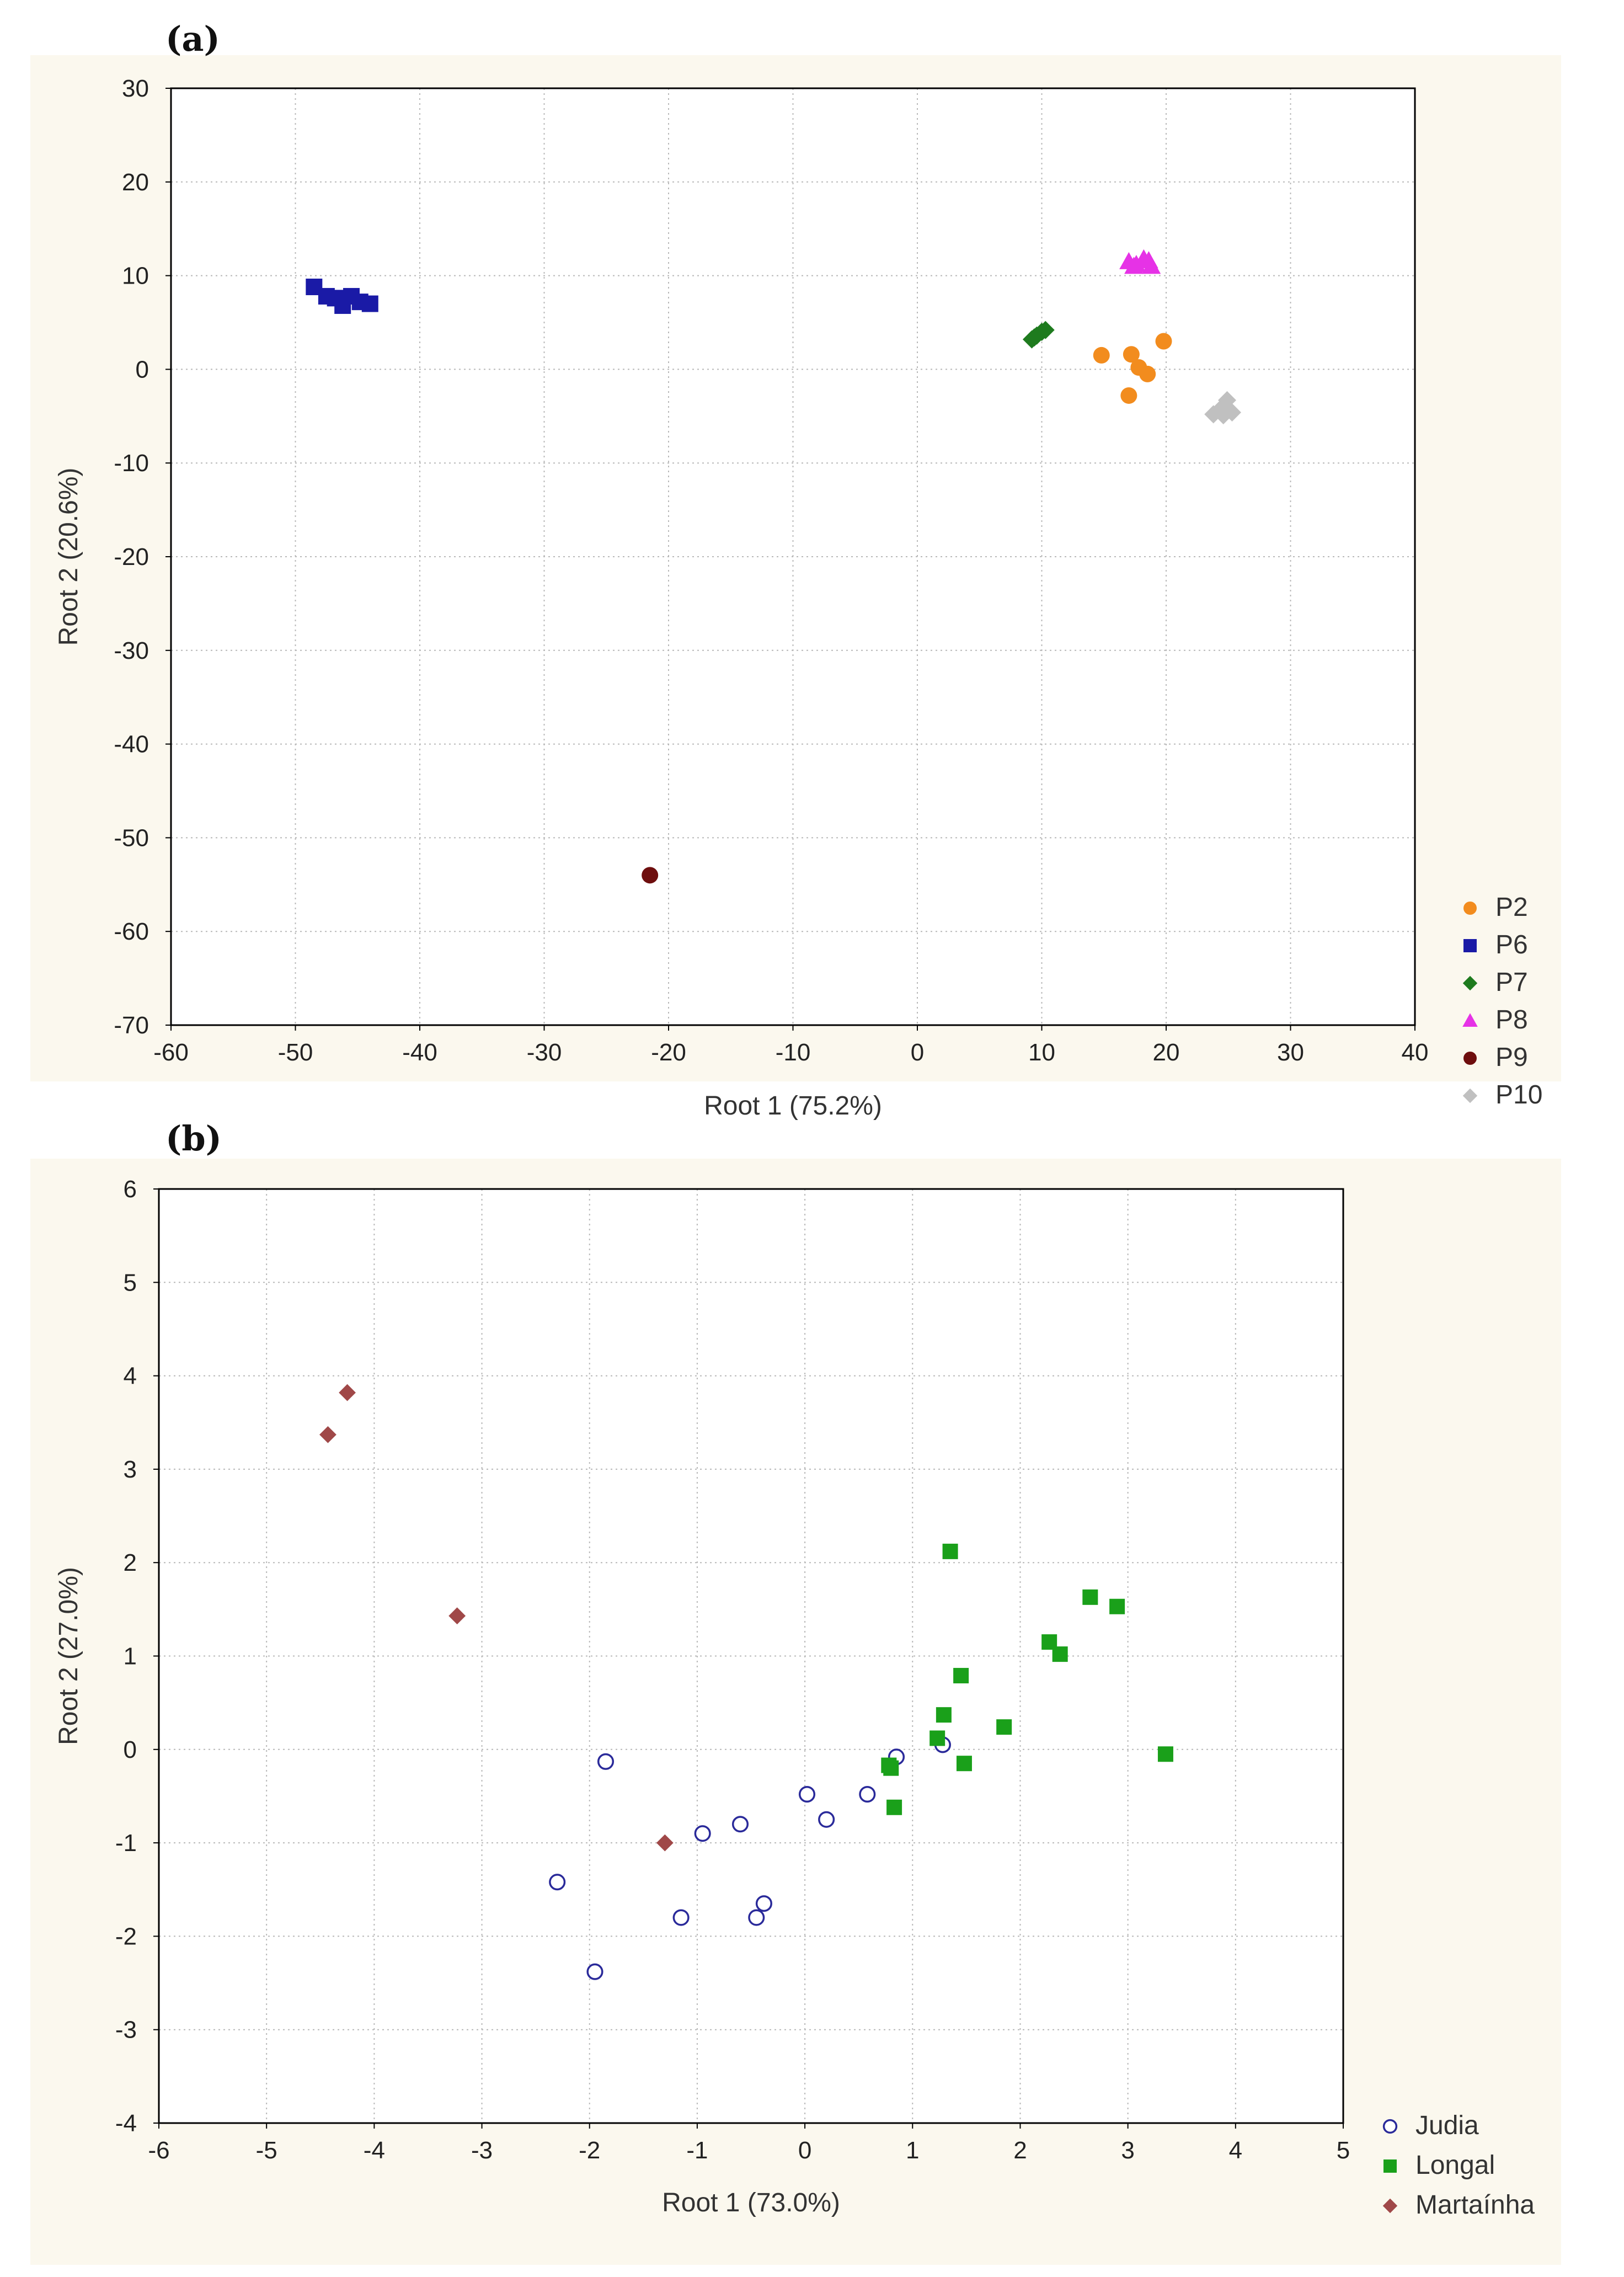 The height and width of the screenshot is (2277, 1624). I want to click on y-axis-label: Root 2 (27.0%), so click(68, 1656).